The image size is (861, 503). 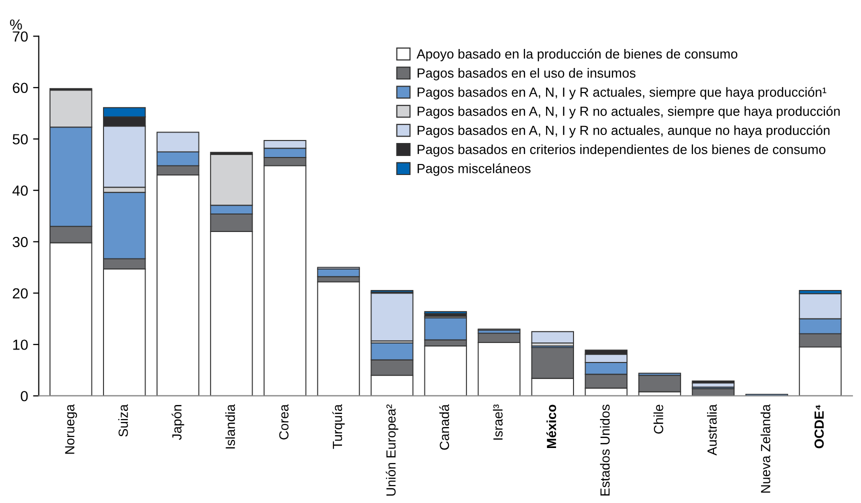 What do you see at coordinates (659, 419) in the screenshot?
I see `x-tick-label: Chile` at bounding box center [659, 419].